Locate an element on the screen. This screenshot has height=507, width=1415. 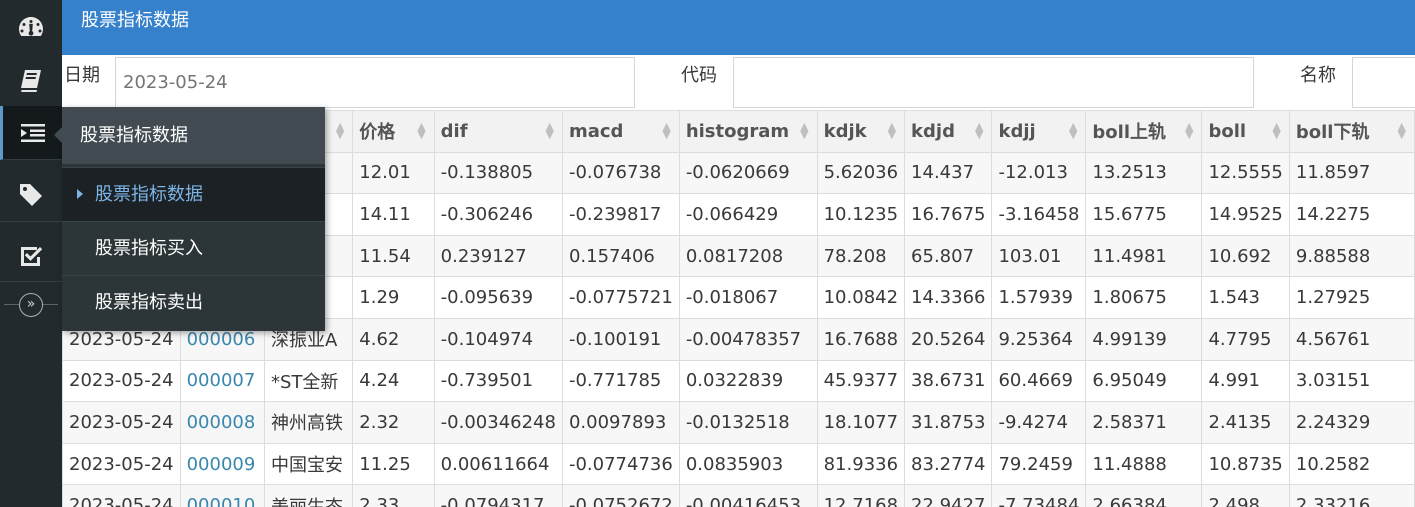
sidebar-item-tag is located at coordinates (31, 195).